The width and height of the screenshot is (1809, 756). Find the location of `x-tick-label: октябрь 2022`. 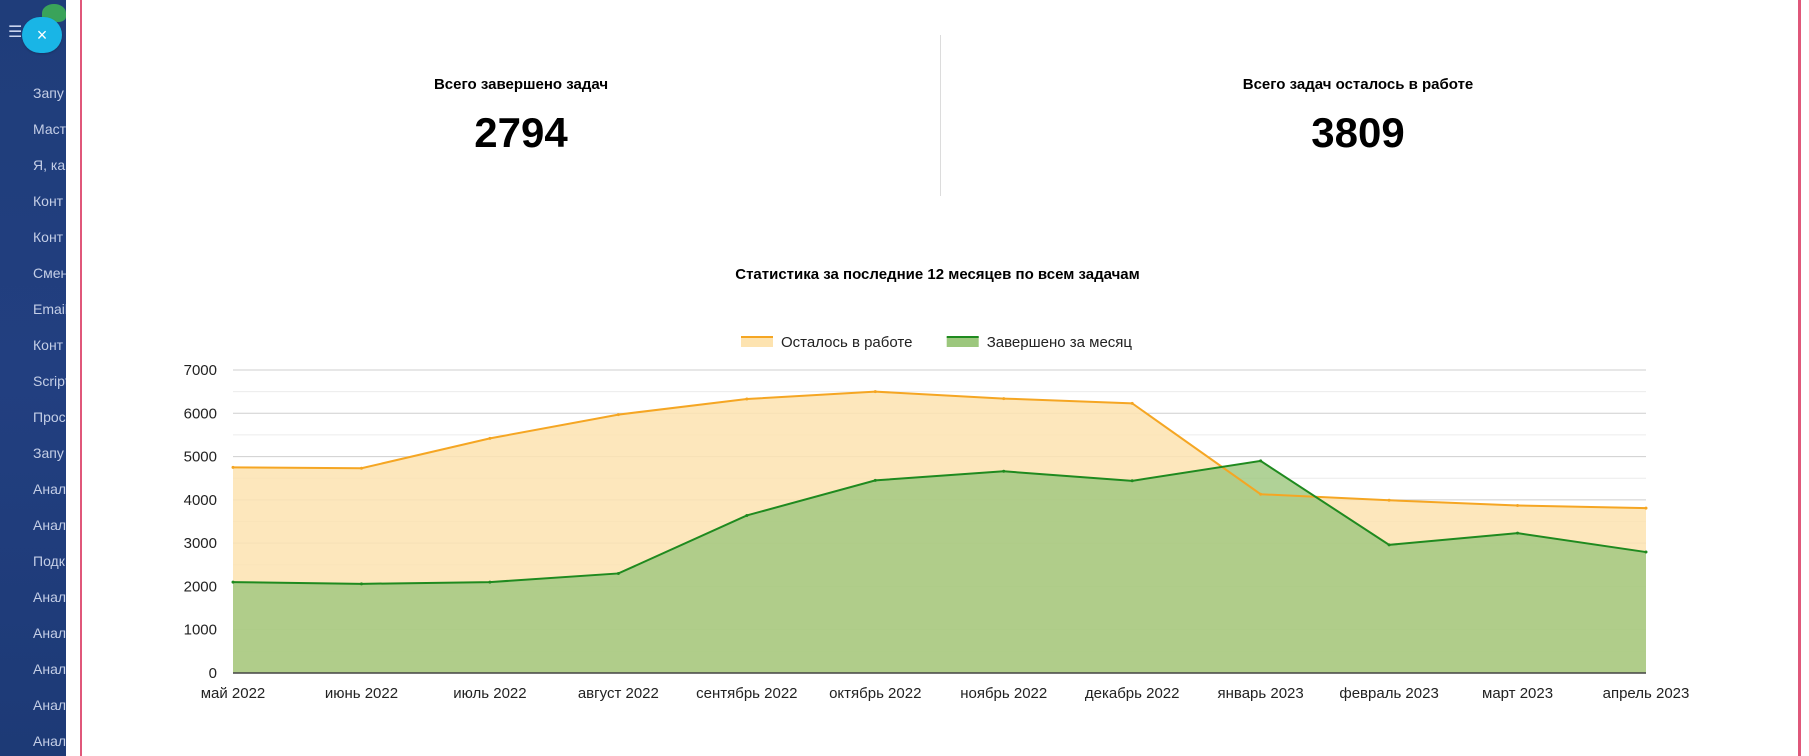

x-tick-label: октябрь 2022 is located at coordinates (875, 693).